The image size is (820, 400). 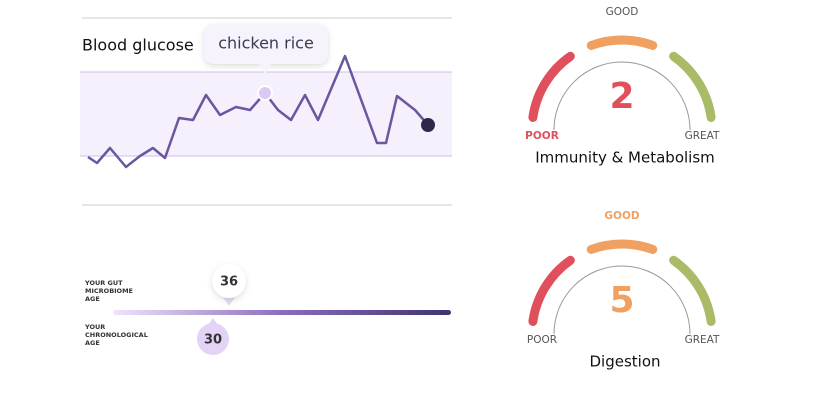 What do you see at coordinates (94, 327) in the screenshot?
I see `label-line: YOUR` at bounding box center [94, 327].